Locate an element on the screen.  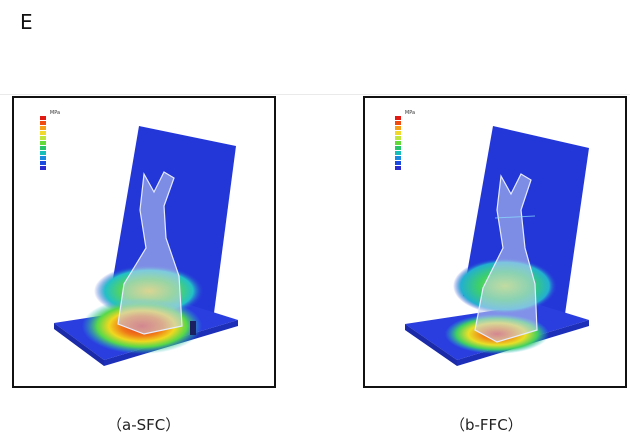
caption-sfc: （a-SFC） is located at coordinates (144, 425).